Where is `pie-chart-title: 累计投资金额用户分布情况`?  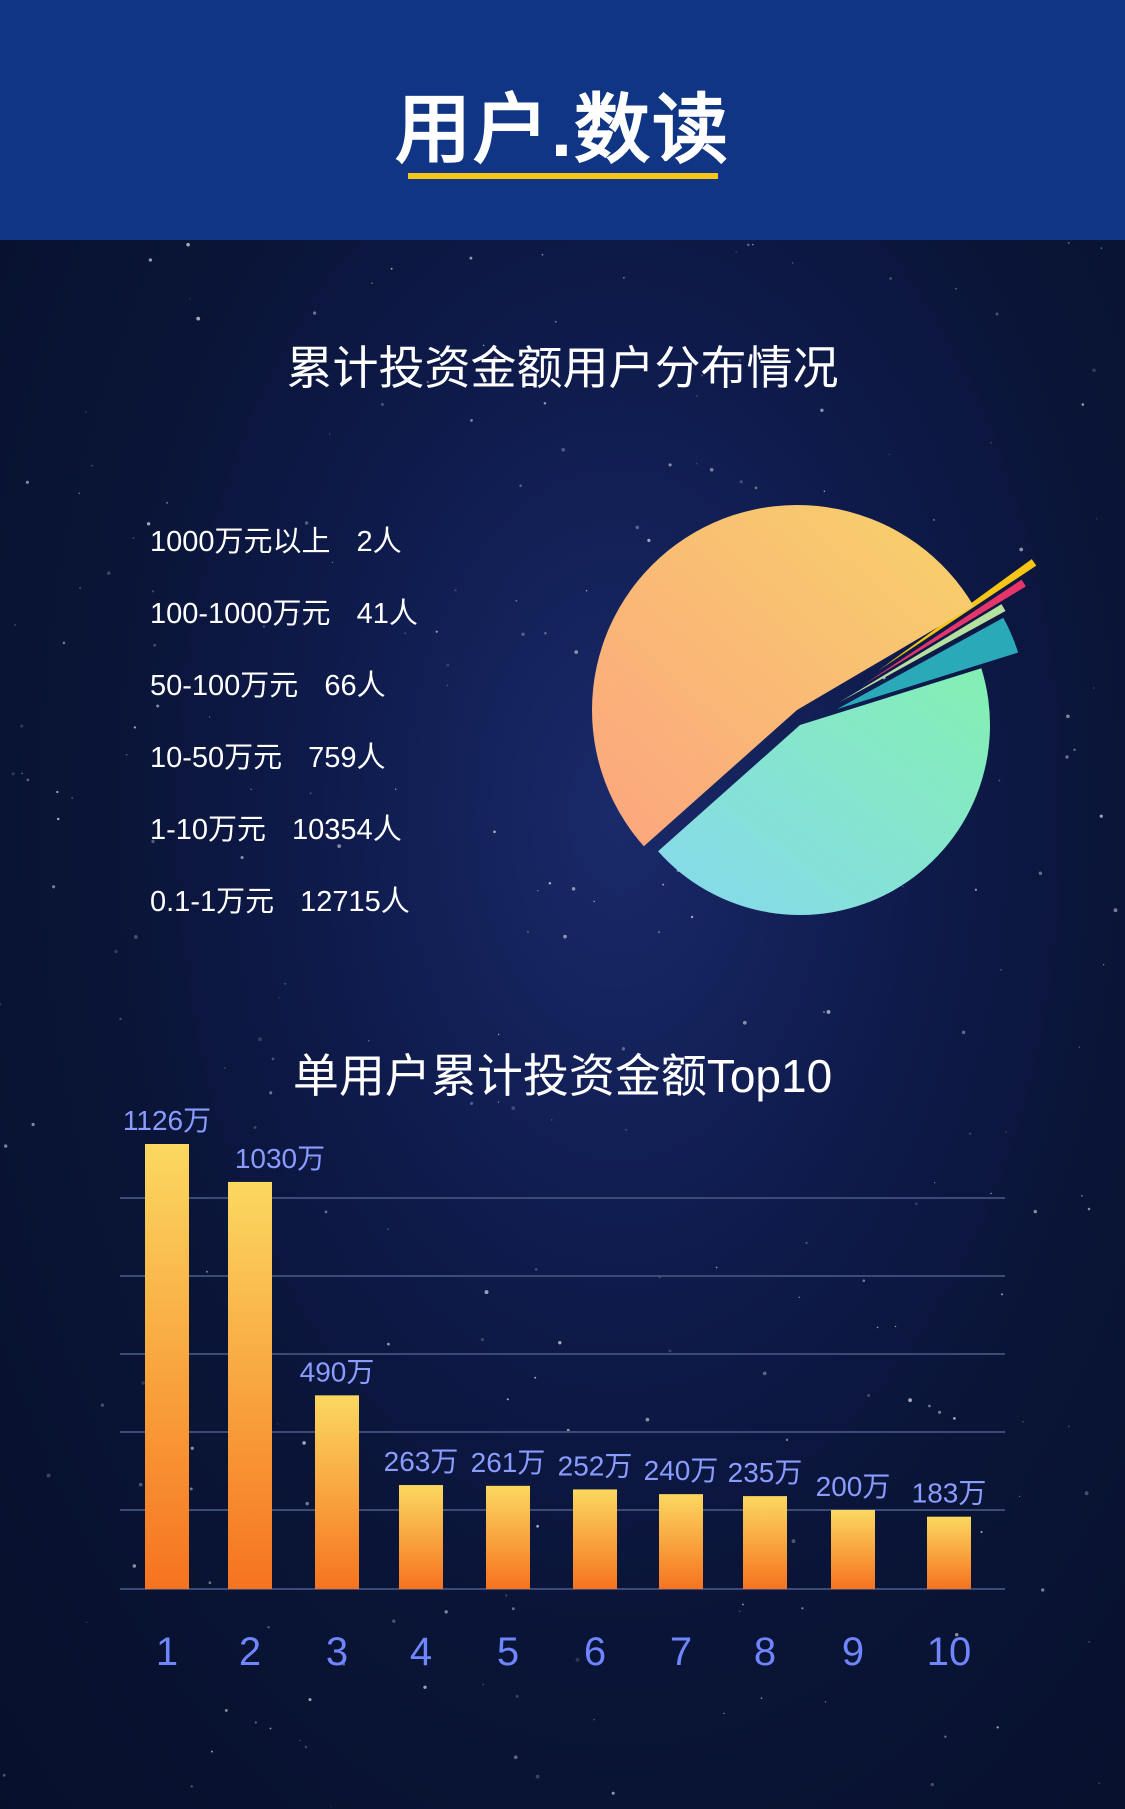
pie-chart-title: 累计投资金额用户分布情况 is located at coordinates (562, 368).